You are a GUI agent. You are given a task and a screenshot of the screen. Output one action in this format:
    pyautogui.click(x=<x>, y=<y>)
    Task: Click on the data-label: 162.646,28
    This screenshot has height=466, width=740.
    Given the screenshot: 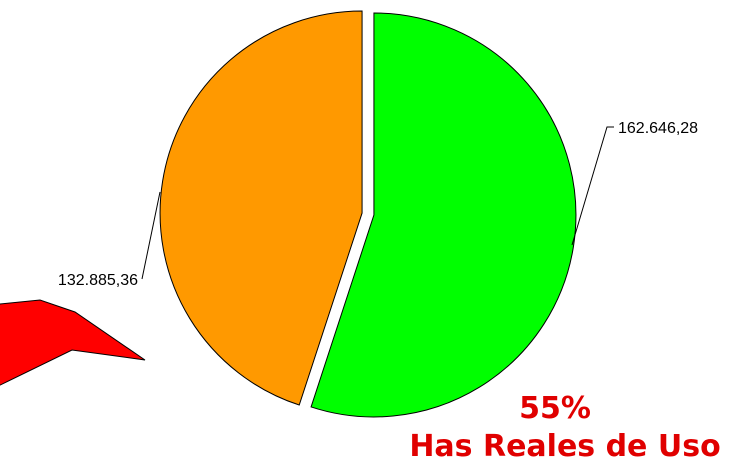 What is the action you would take?
    pyautogui.click(x=658, y=128)
    